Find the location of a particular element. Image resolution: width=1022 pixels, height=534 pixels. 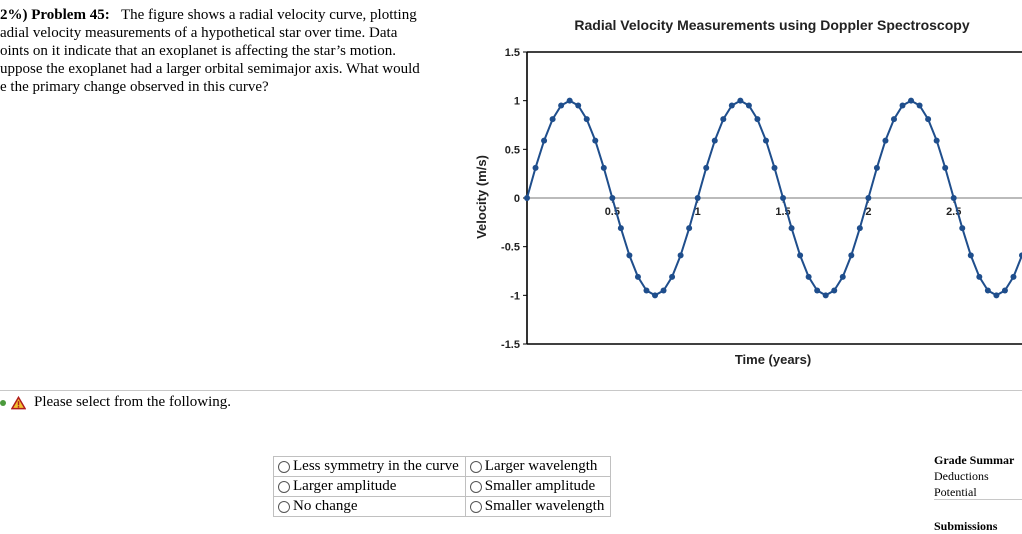

option-smaller-amplitude: Smaller amplitude is located at coordinates (537, 486).